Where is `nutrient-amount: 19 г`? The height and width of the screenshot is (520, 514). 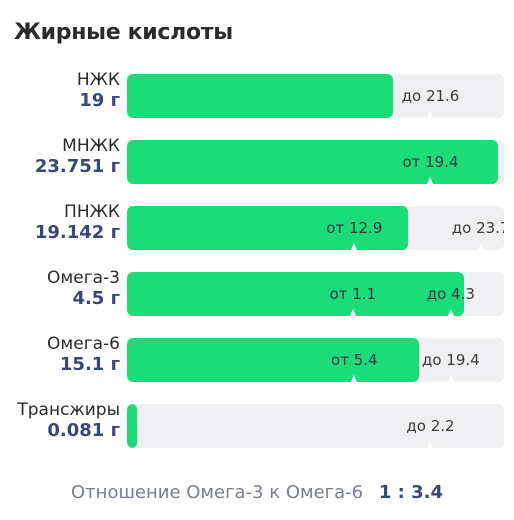 nutrient-amount: 19 г is located at coordinates (99, 100).